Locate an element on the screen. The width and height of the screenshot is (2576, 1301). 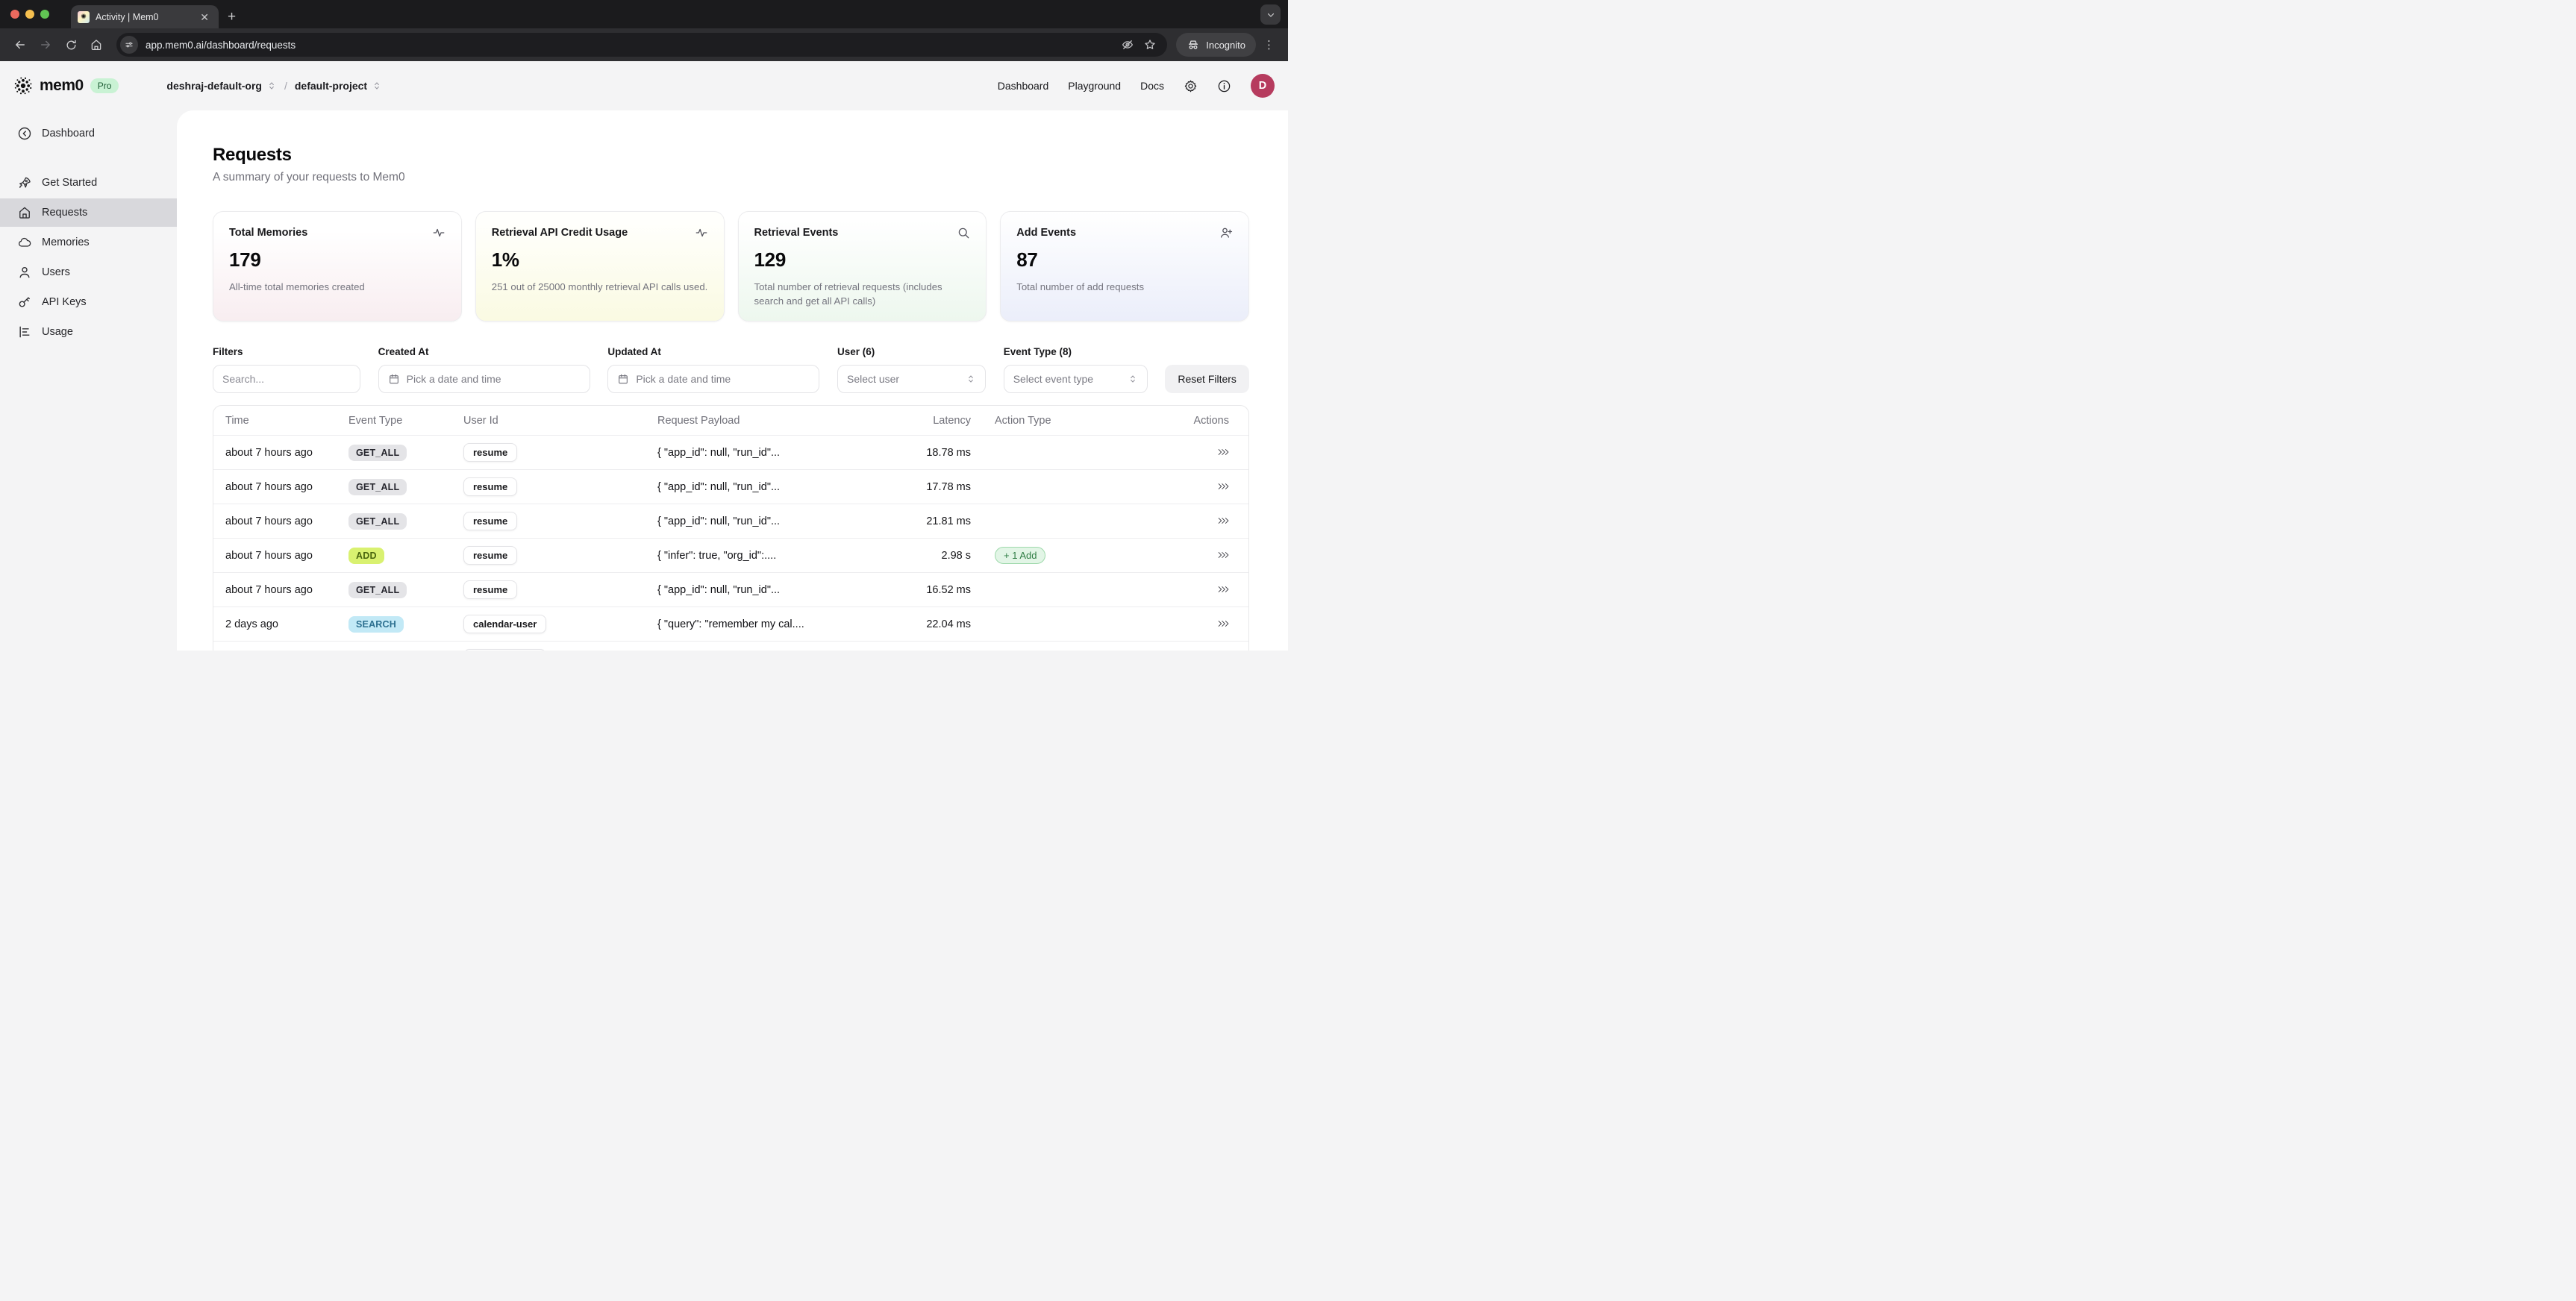
user-id-badge: calendar-user is located at coordinates (505, 649).